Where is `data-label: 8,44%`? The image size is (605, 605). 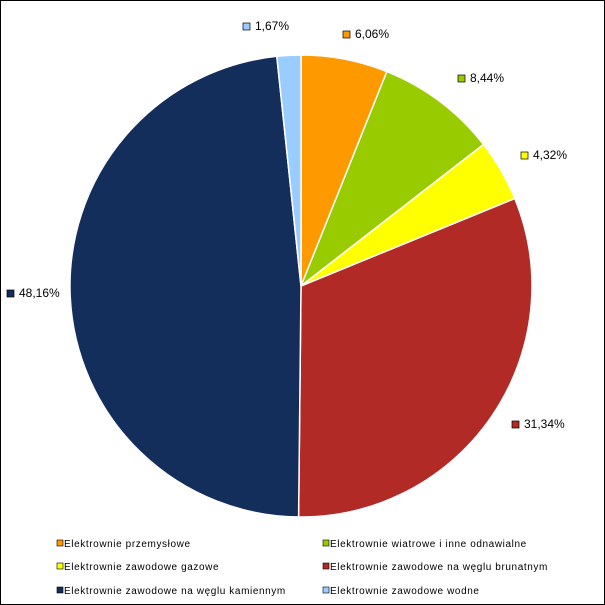
data-label: 8,44% is located at coordinates (487, 78).